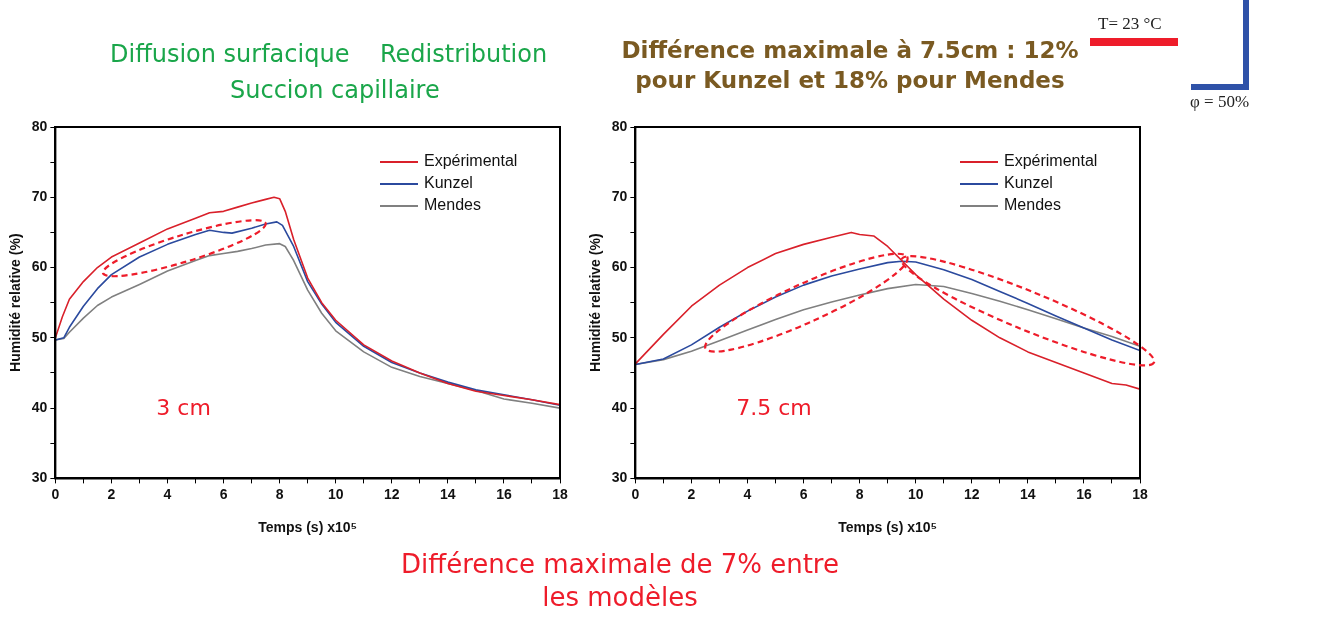 The image size is (1324, 622). Describe the element at coordinates (464, 54) in the screenshot. I see `text: Redistribution` at that location.